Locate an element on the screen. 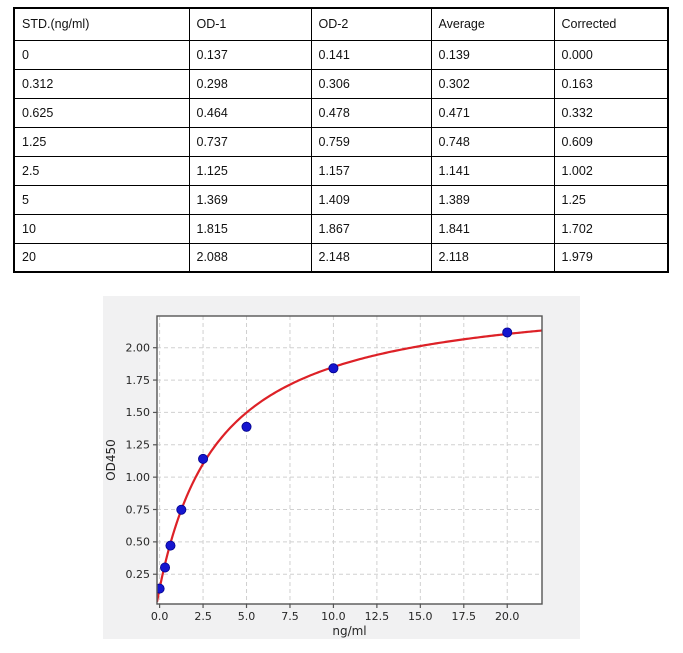 This screenshot has height=653, width=683. column-header-corrected: Corrected is located at coordinates (611, 24).